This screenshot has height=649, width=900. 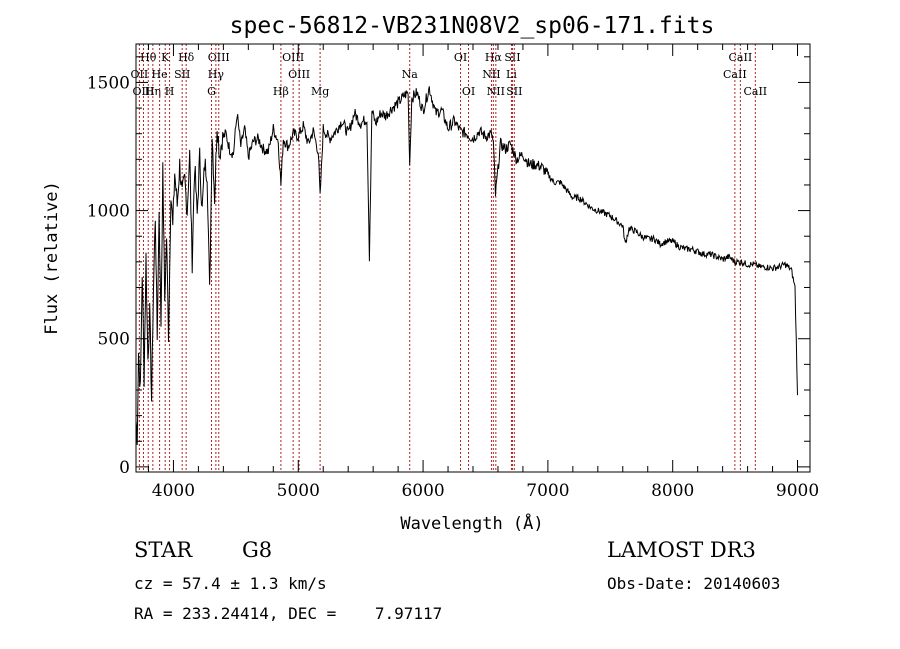 I want to click on line-marker-label-13: OIII, so click(x=299, y=74).